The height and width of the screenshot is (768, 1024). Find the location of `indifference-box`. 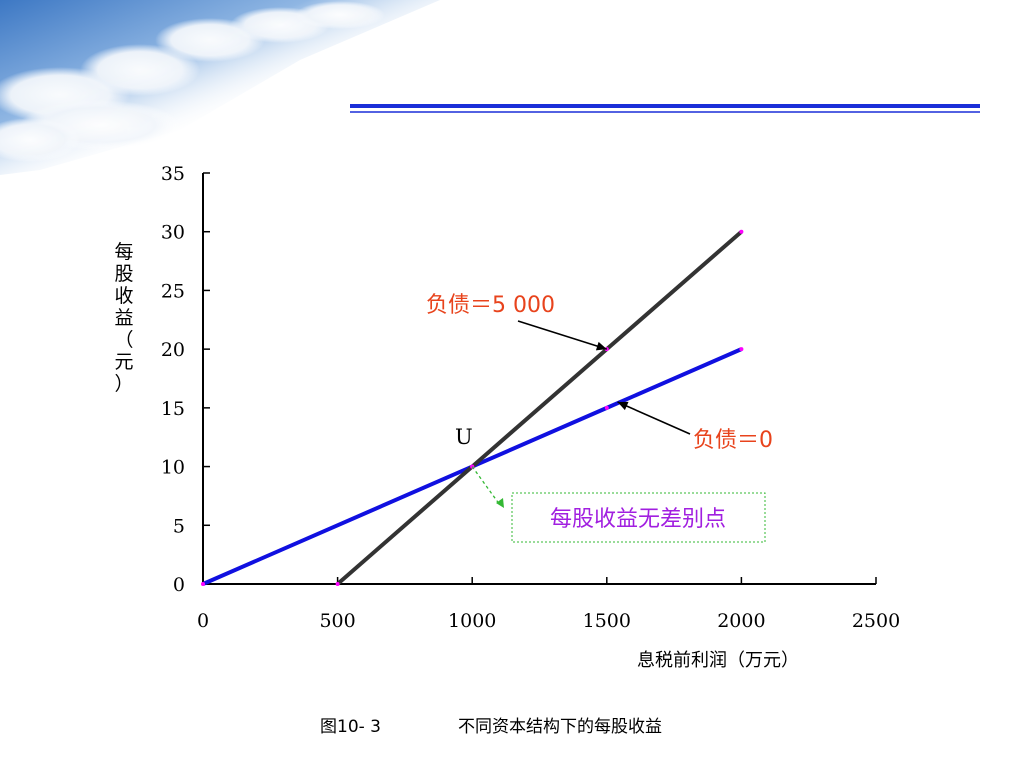

indifference-box is located at coordinates (638, 517).